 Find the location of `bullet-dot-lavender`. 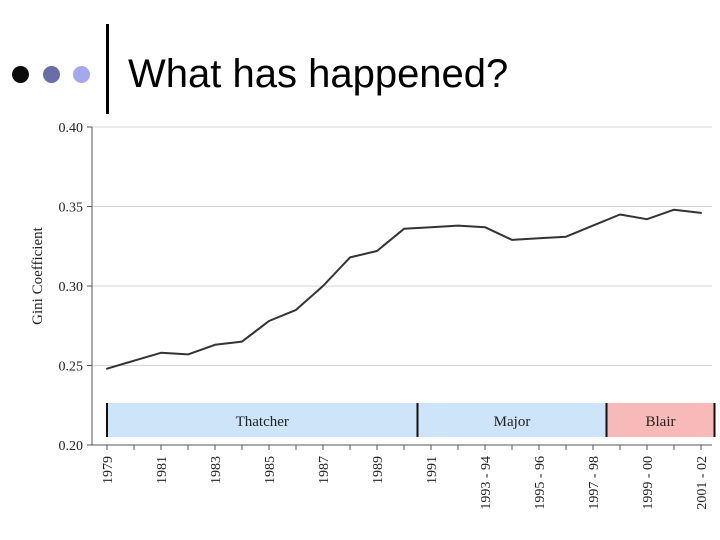

bullet-dot-lavender is located at coordinates (81, 74).